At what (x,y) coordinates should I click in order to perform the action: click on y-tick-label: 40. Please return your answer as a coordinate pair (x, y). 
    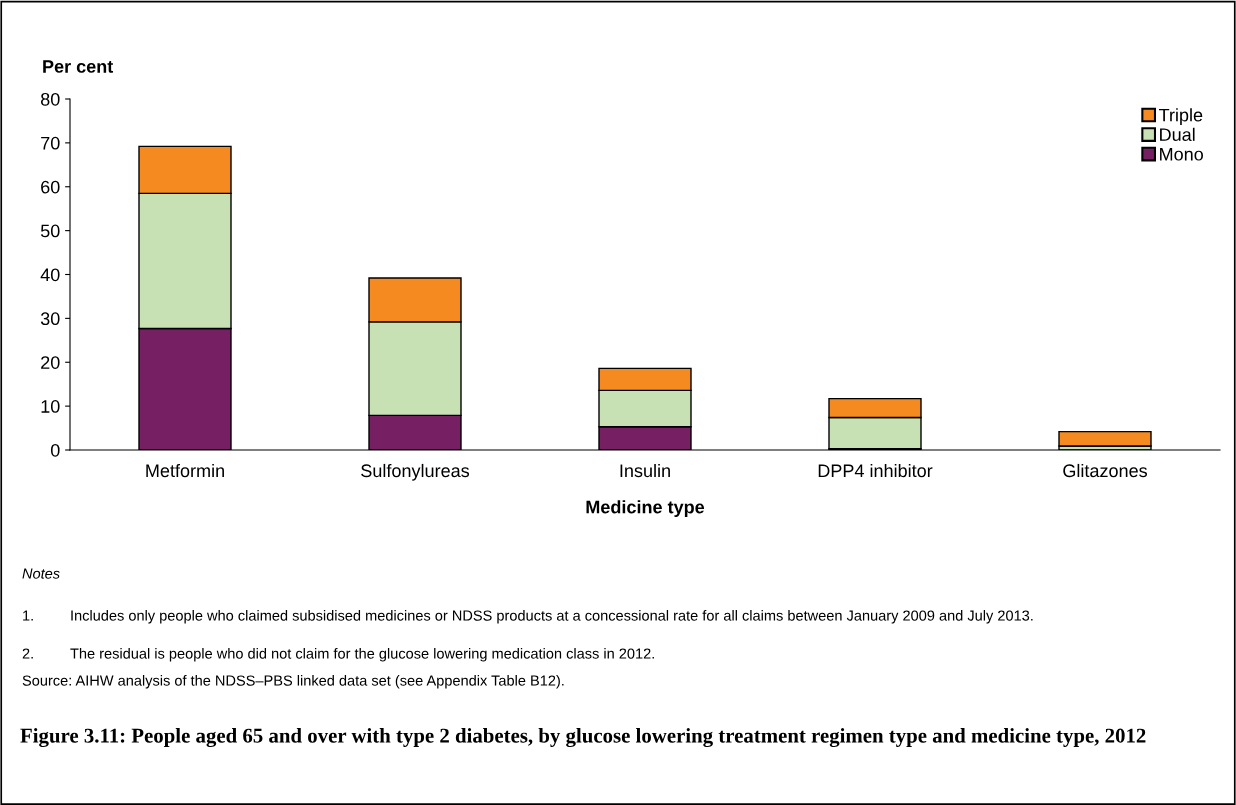
    Looking at the image, I should click on (50, 275).